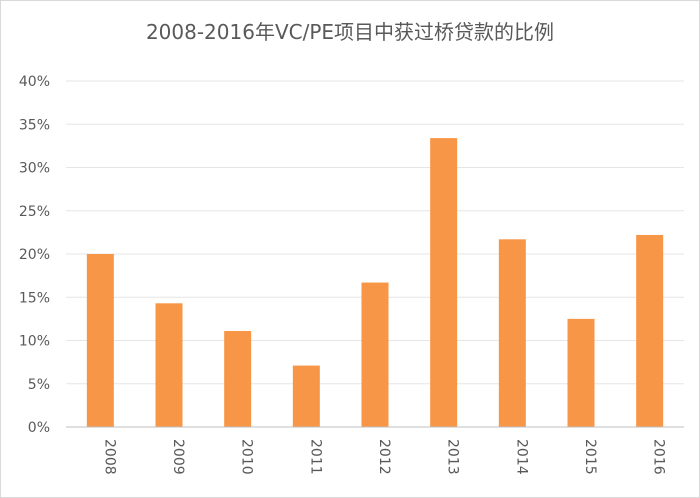 This screenshot has width=700, height=498. Describe the element at coordinates (34, 342) in the screenshot. I see `y-tick-label: 10%` at that location.